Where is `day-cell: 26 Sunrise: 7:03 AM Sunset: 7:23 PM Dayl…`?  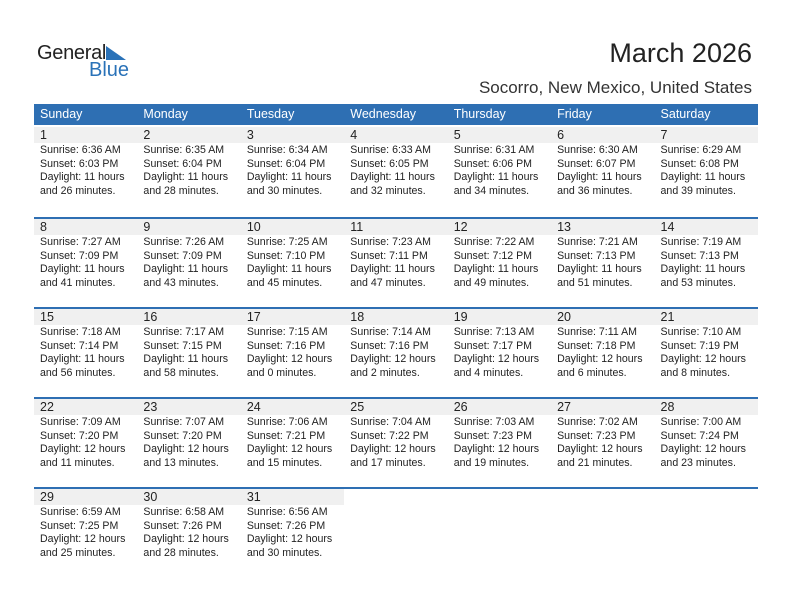
day-cell: 26 Sunrise: 7:03 AM Sunset: 7:23 PM Dayl… is located at coordinates (499, 443).